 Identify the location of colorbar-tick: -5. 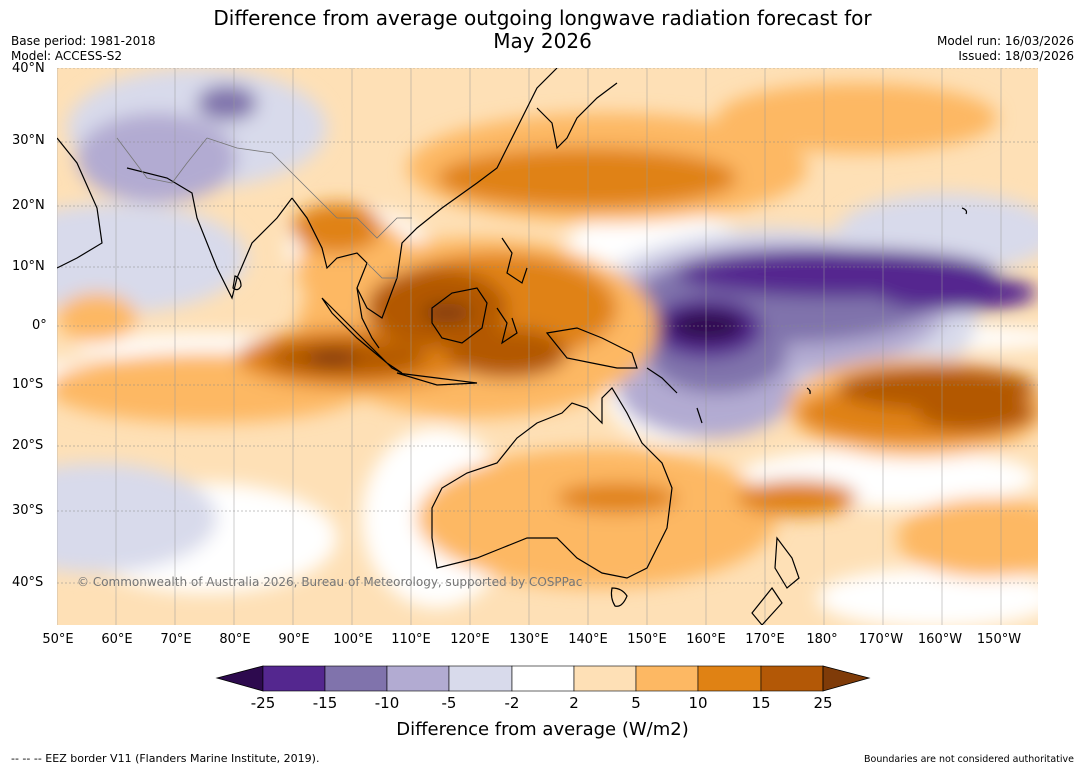
(449, 703).